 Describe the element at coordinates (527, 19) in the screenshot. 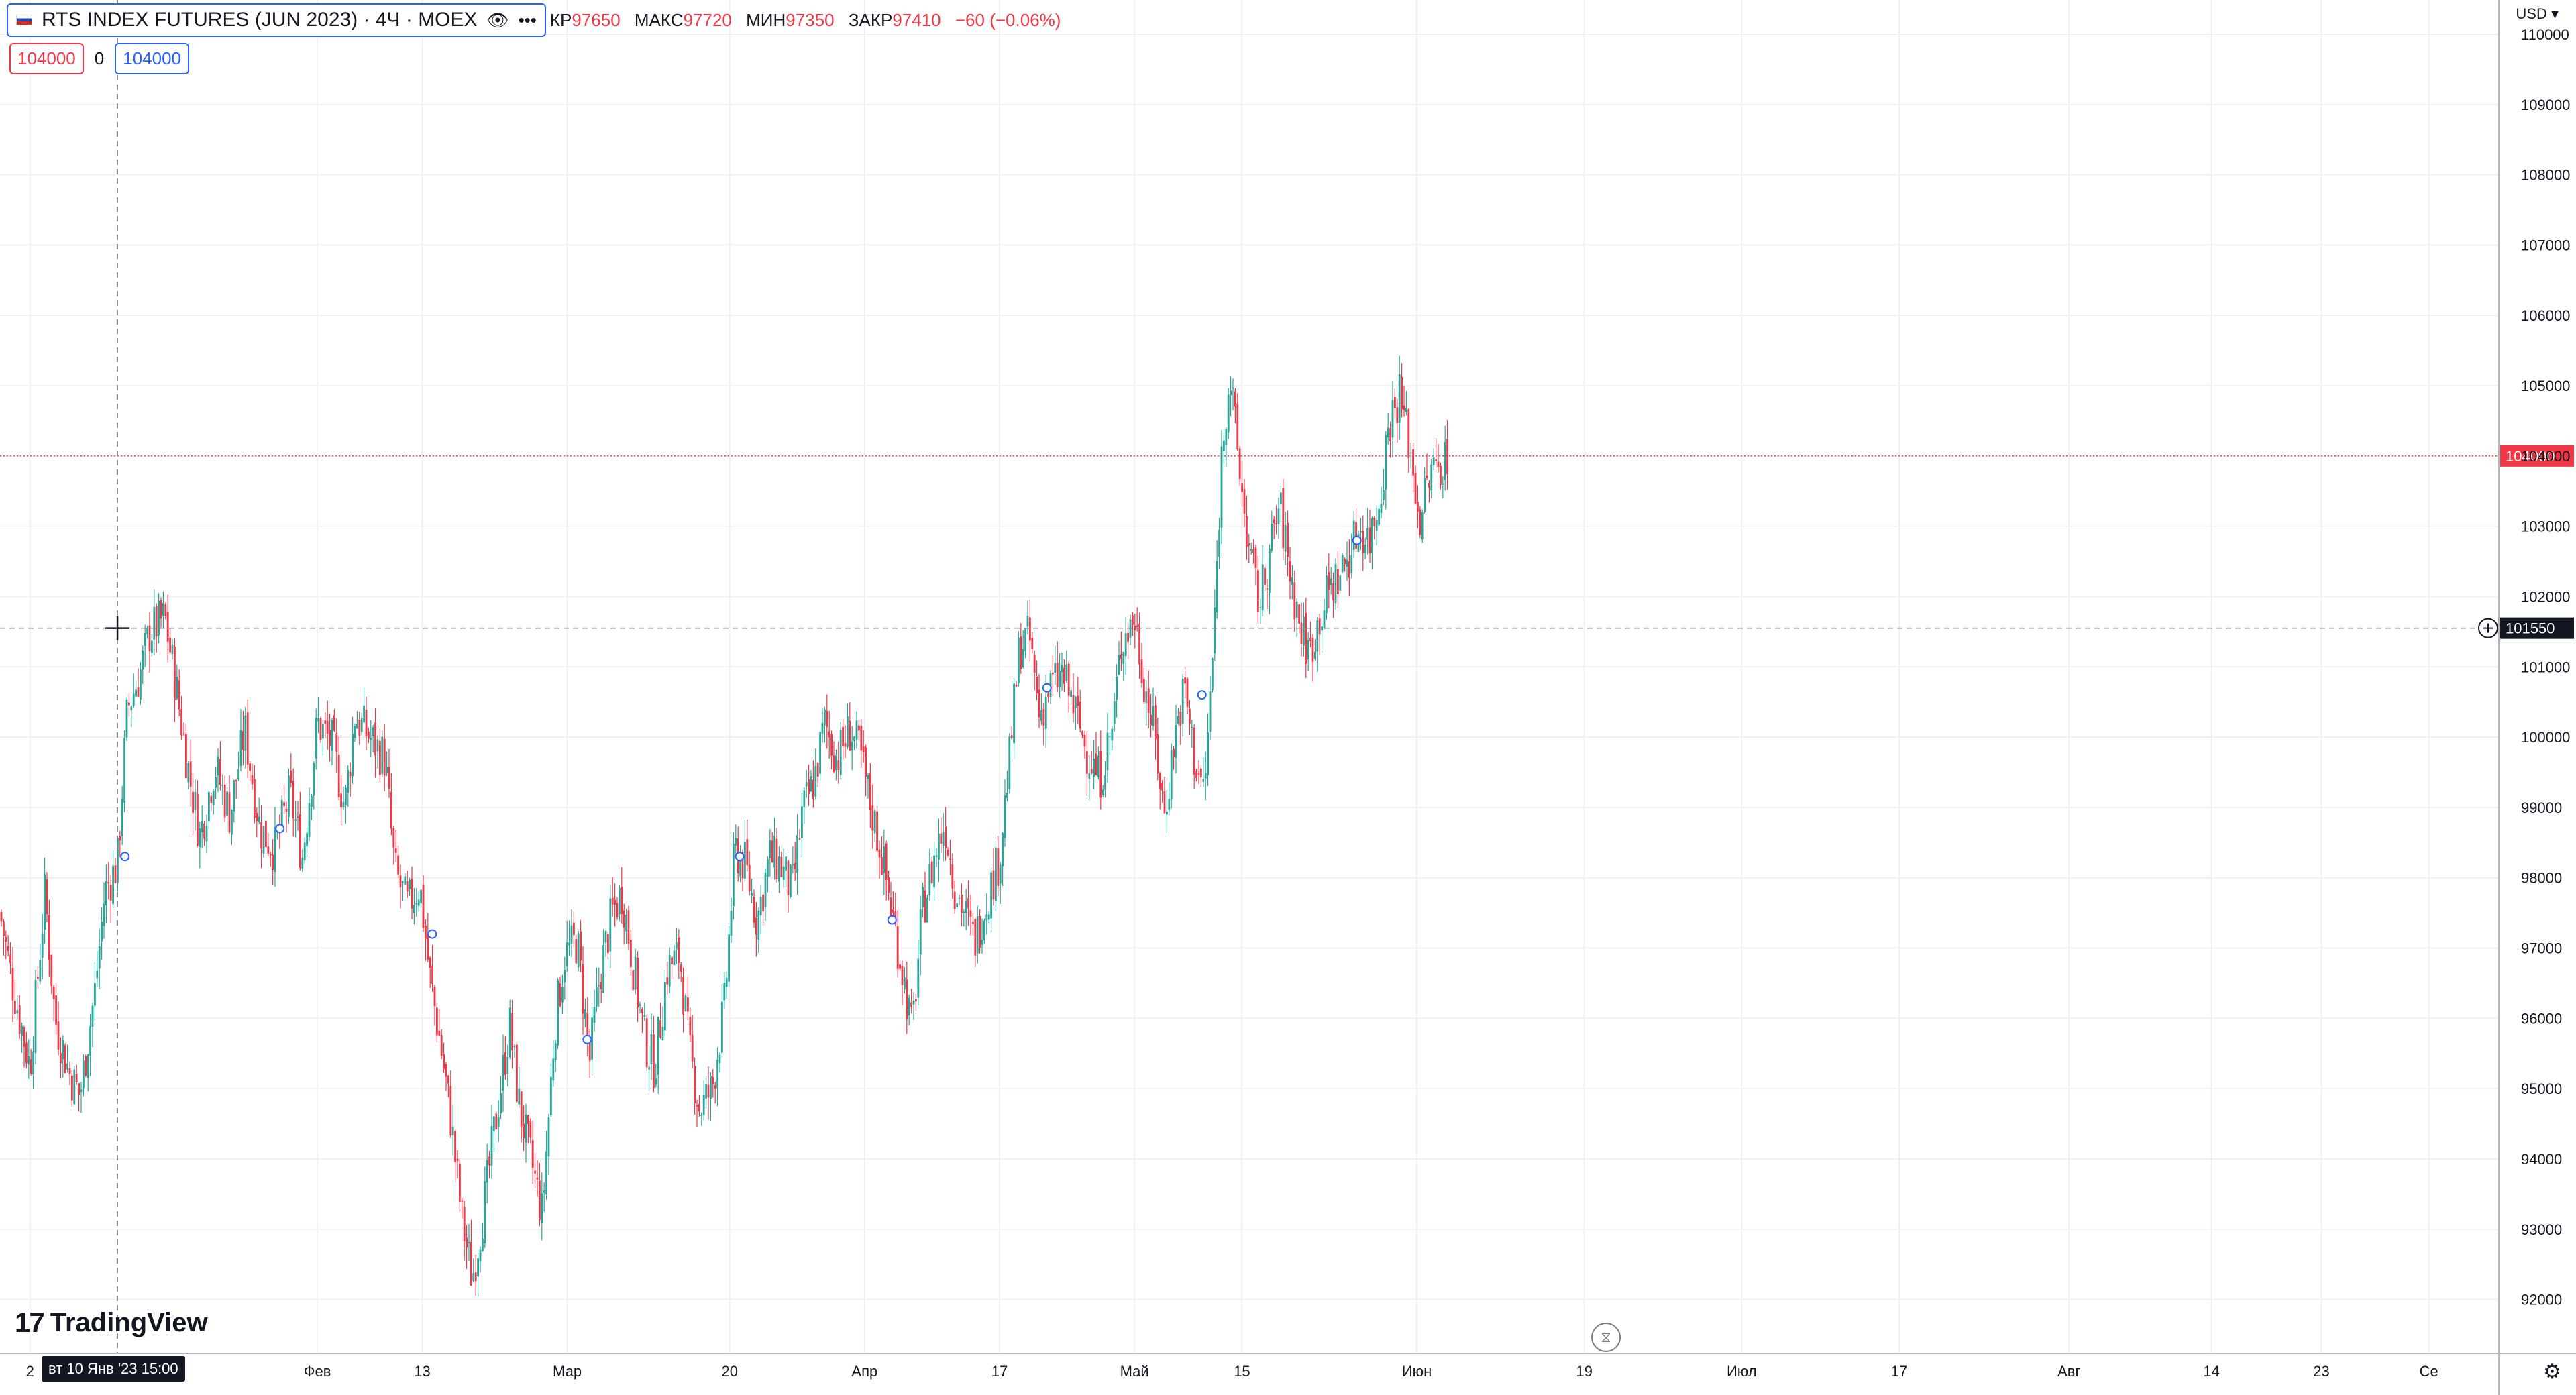

I see `more-icon: •••` at that location.